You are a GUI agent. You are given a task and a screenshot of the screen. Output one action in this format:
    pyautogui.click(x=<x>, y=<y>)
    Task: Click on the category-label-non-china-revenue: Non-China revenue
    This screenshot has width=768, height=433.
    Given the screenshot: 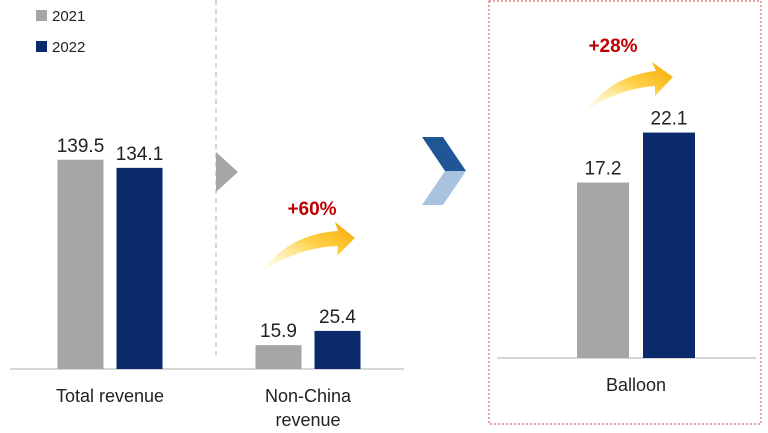 What is the action you would take?
    pyautogui.click(x=308, y=408)
    